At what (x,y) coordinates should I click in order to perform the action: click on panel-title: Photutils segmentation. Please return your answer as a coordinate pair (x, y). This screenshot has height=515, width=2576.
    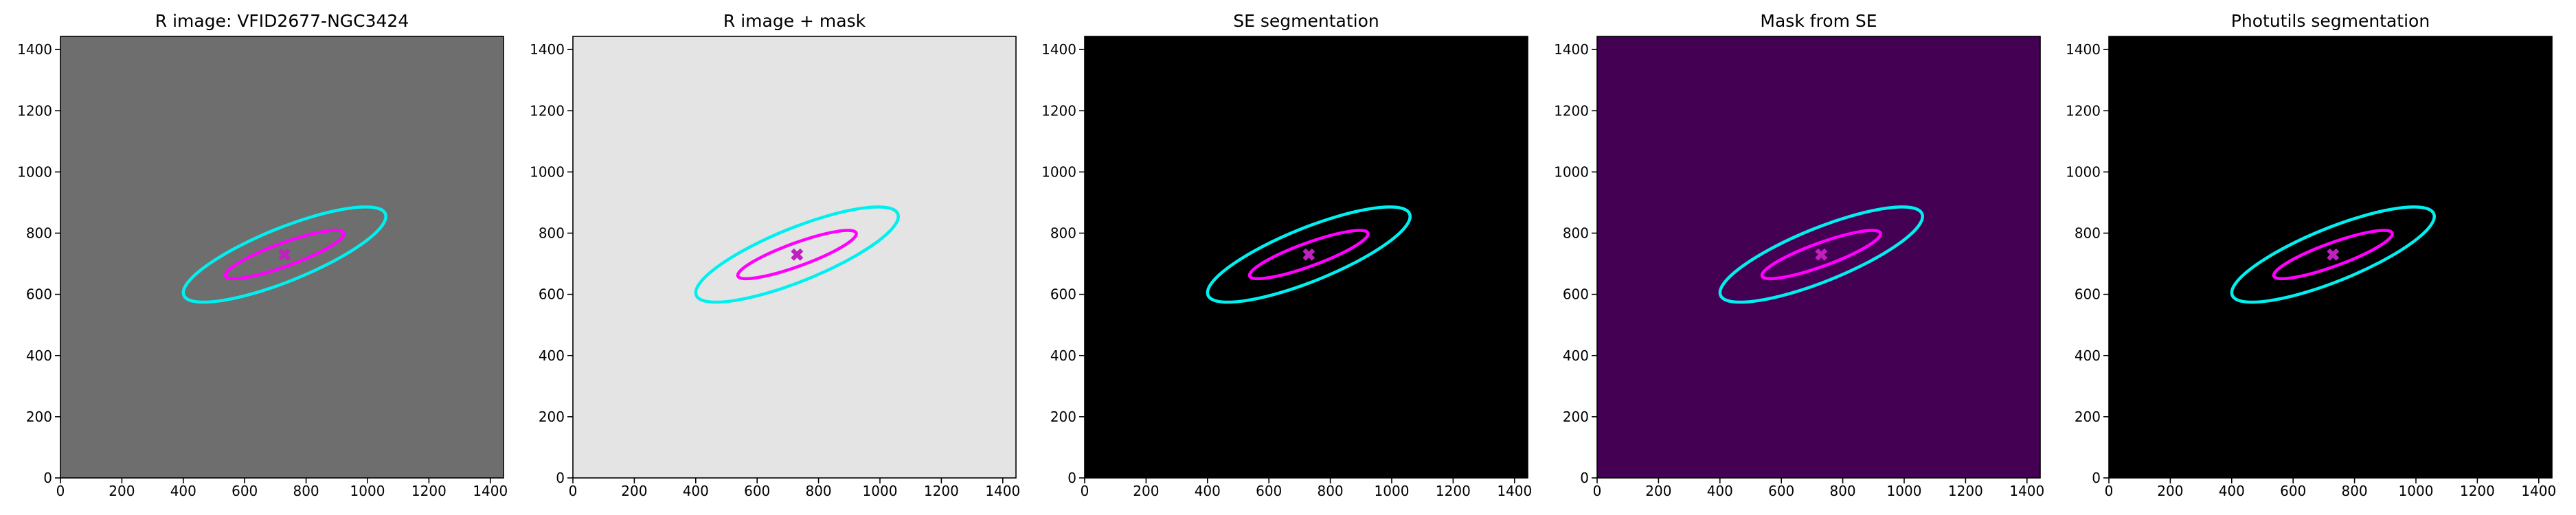
    Looking at the image, I should click on (2330, 21).